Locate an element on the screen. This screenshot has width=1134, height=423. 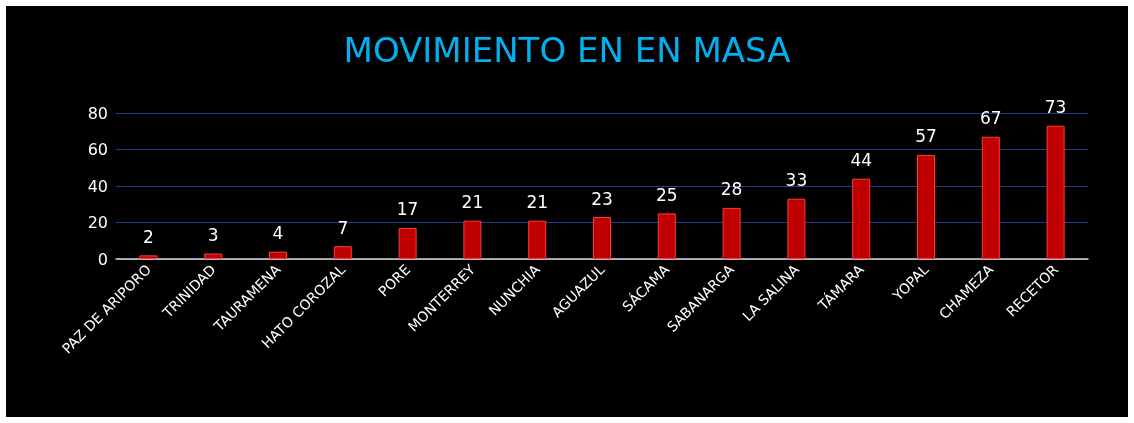
chart-title: MOVIMIENTO EN EN MASA is located at coordinates (567, 50).